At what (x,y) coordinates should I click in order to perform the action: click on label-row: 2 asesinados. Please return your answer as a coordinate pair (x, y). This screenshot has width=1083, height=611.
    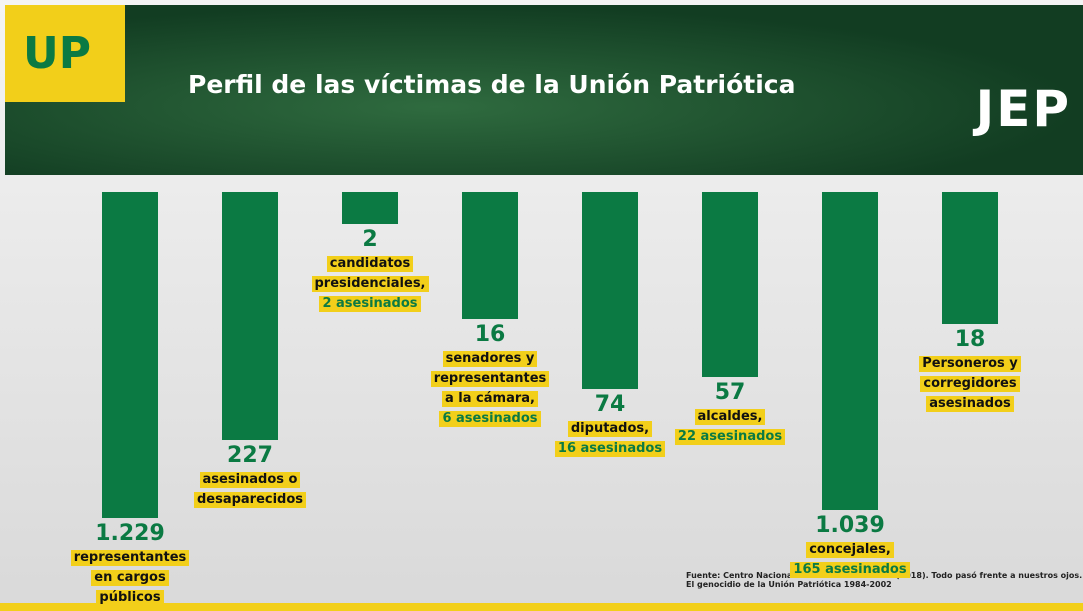
    Looking at the image, I should click on (370, 302).